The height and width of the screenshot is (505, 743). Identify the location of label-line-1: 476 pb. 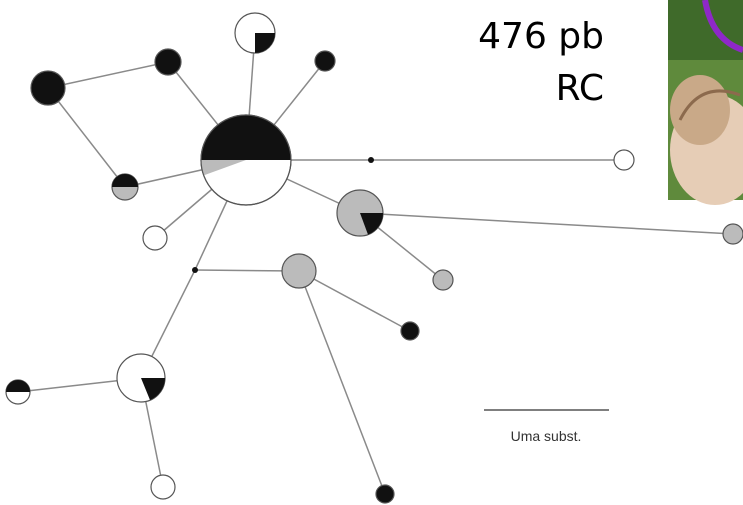
(541, 36).